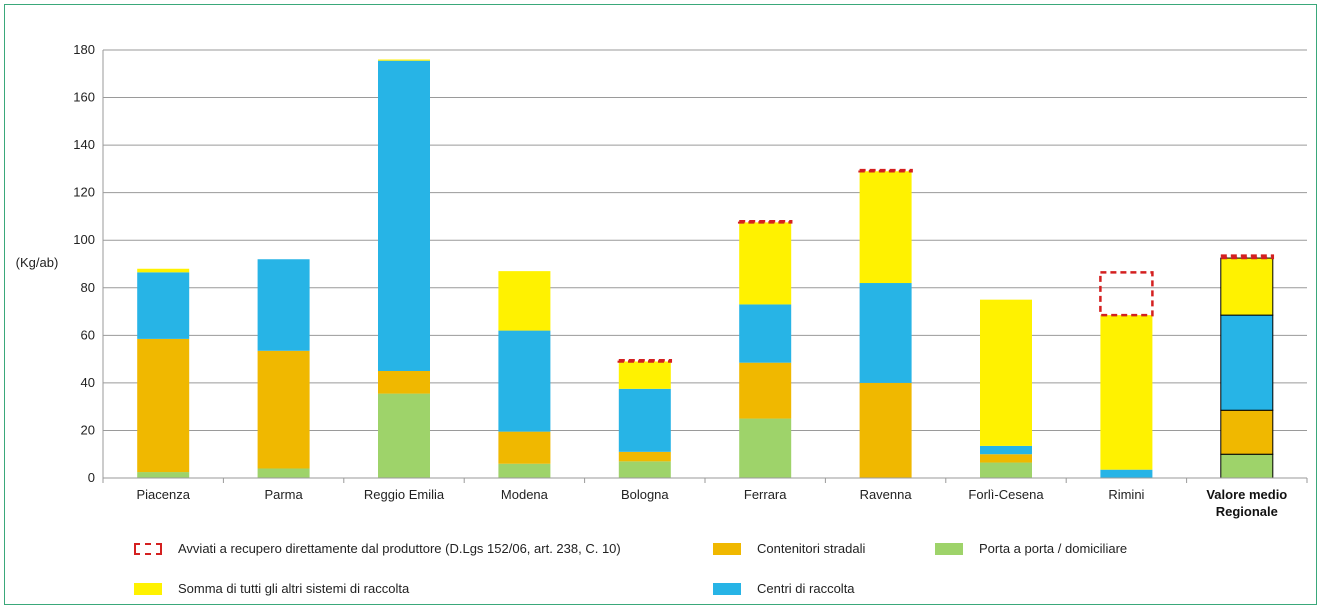 This screenshot has width=1322, height=609. I want to click on x-tick-label-piacenza: Piacenza, so click(163, 494).